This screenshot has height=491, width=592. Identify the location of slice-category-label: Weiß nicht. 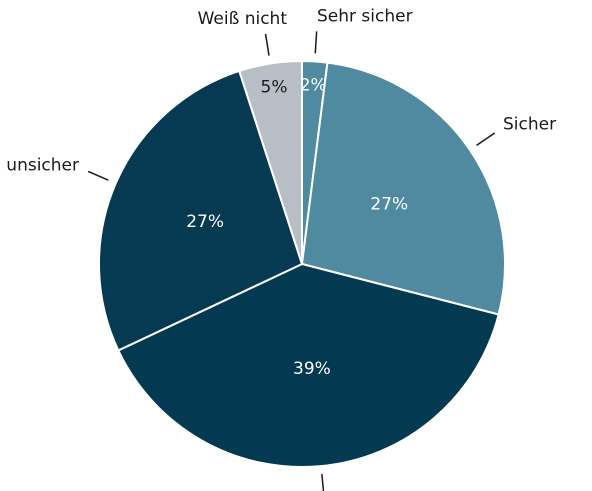
(243, 19).